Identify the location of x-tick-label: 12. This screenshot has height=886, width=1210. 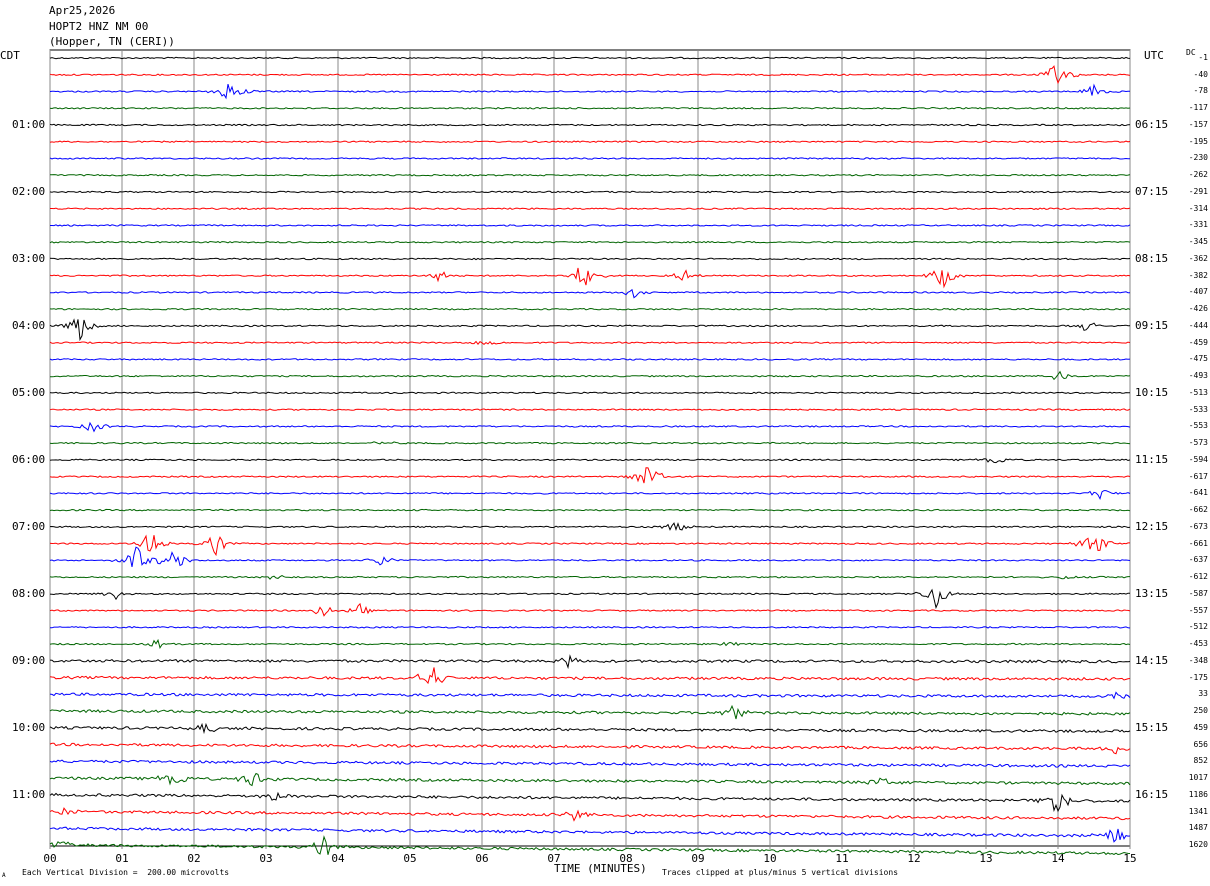
(913, 858).